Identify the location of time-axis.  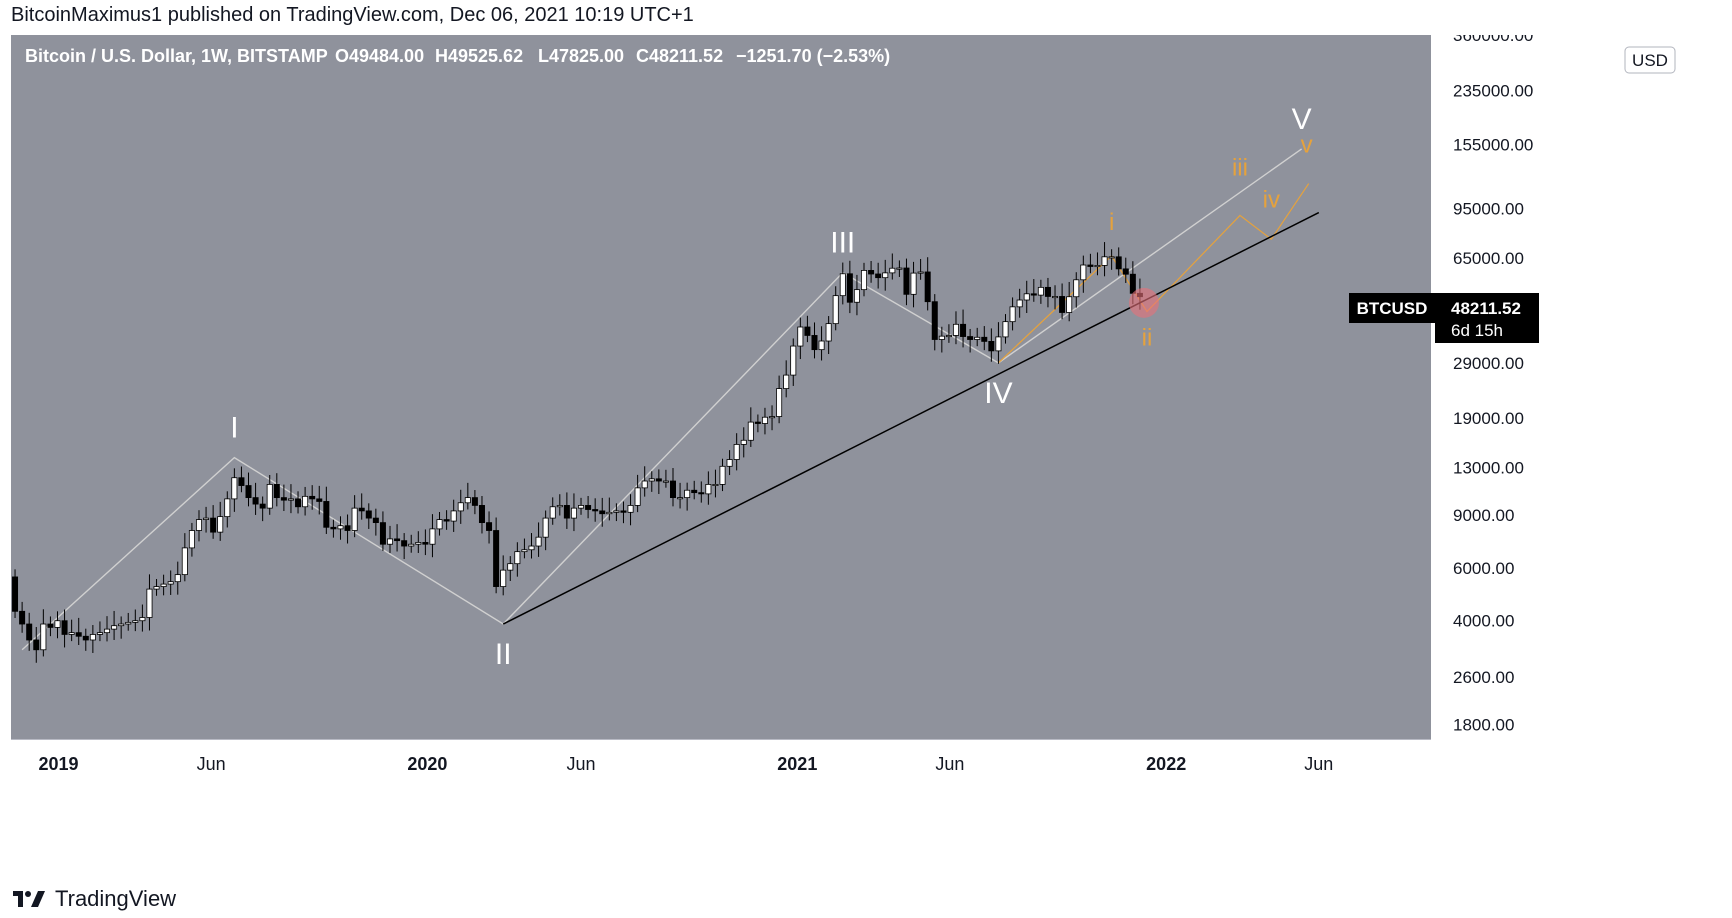
(721, 762).